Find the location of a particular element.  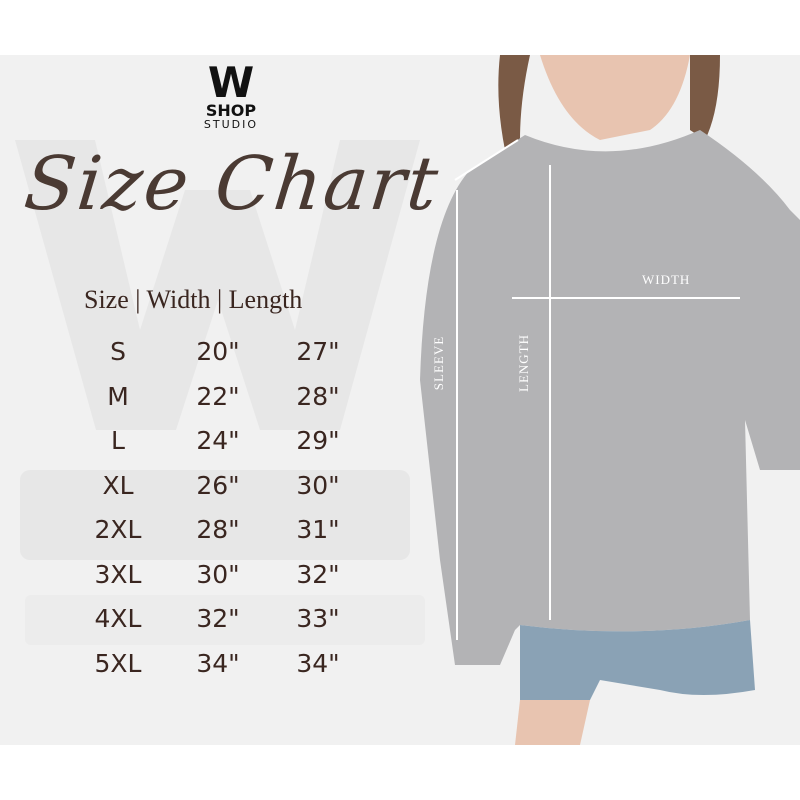

brand-logo: W SHOP STUDIO is located at coordinates (231, 94).